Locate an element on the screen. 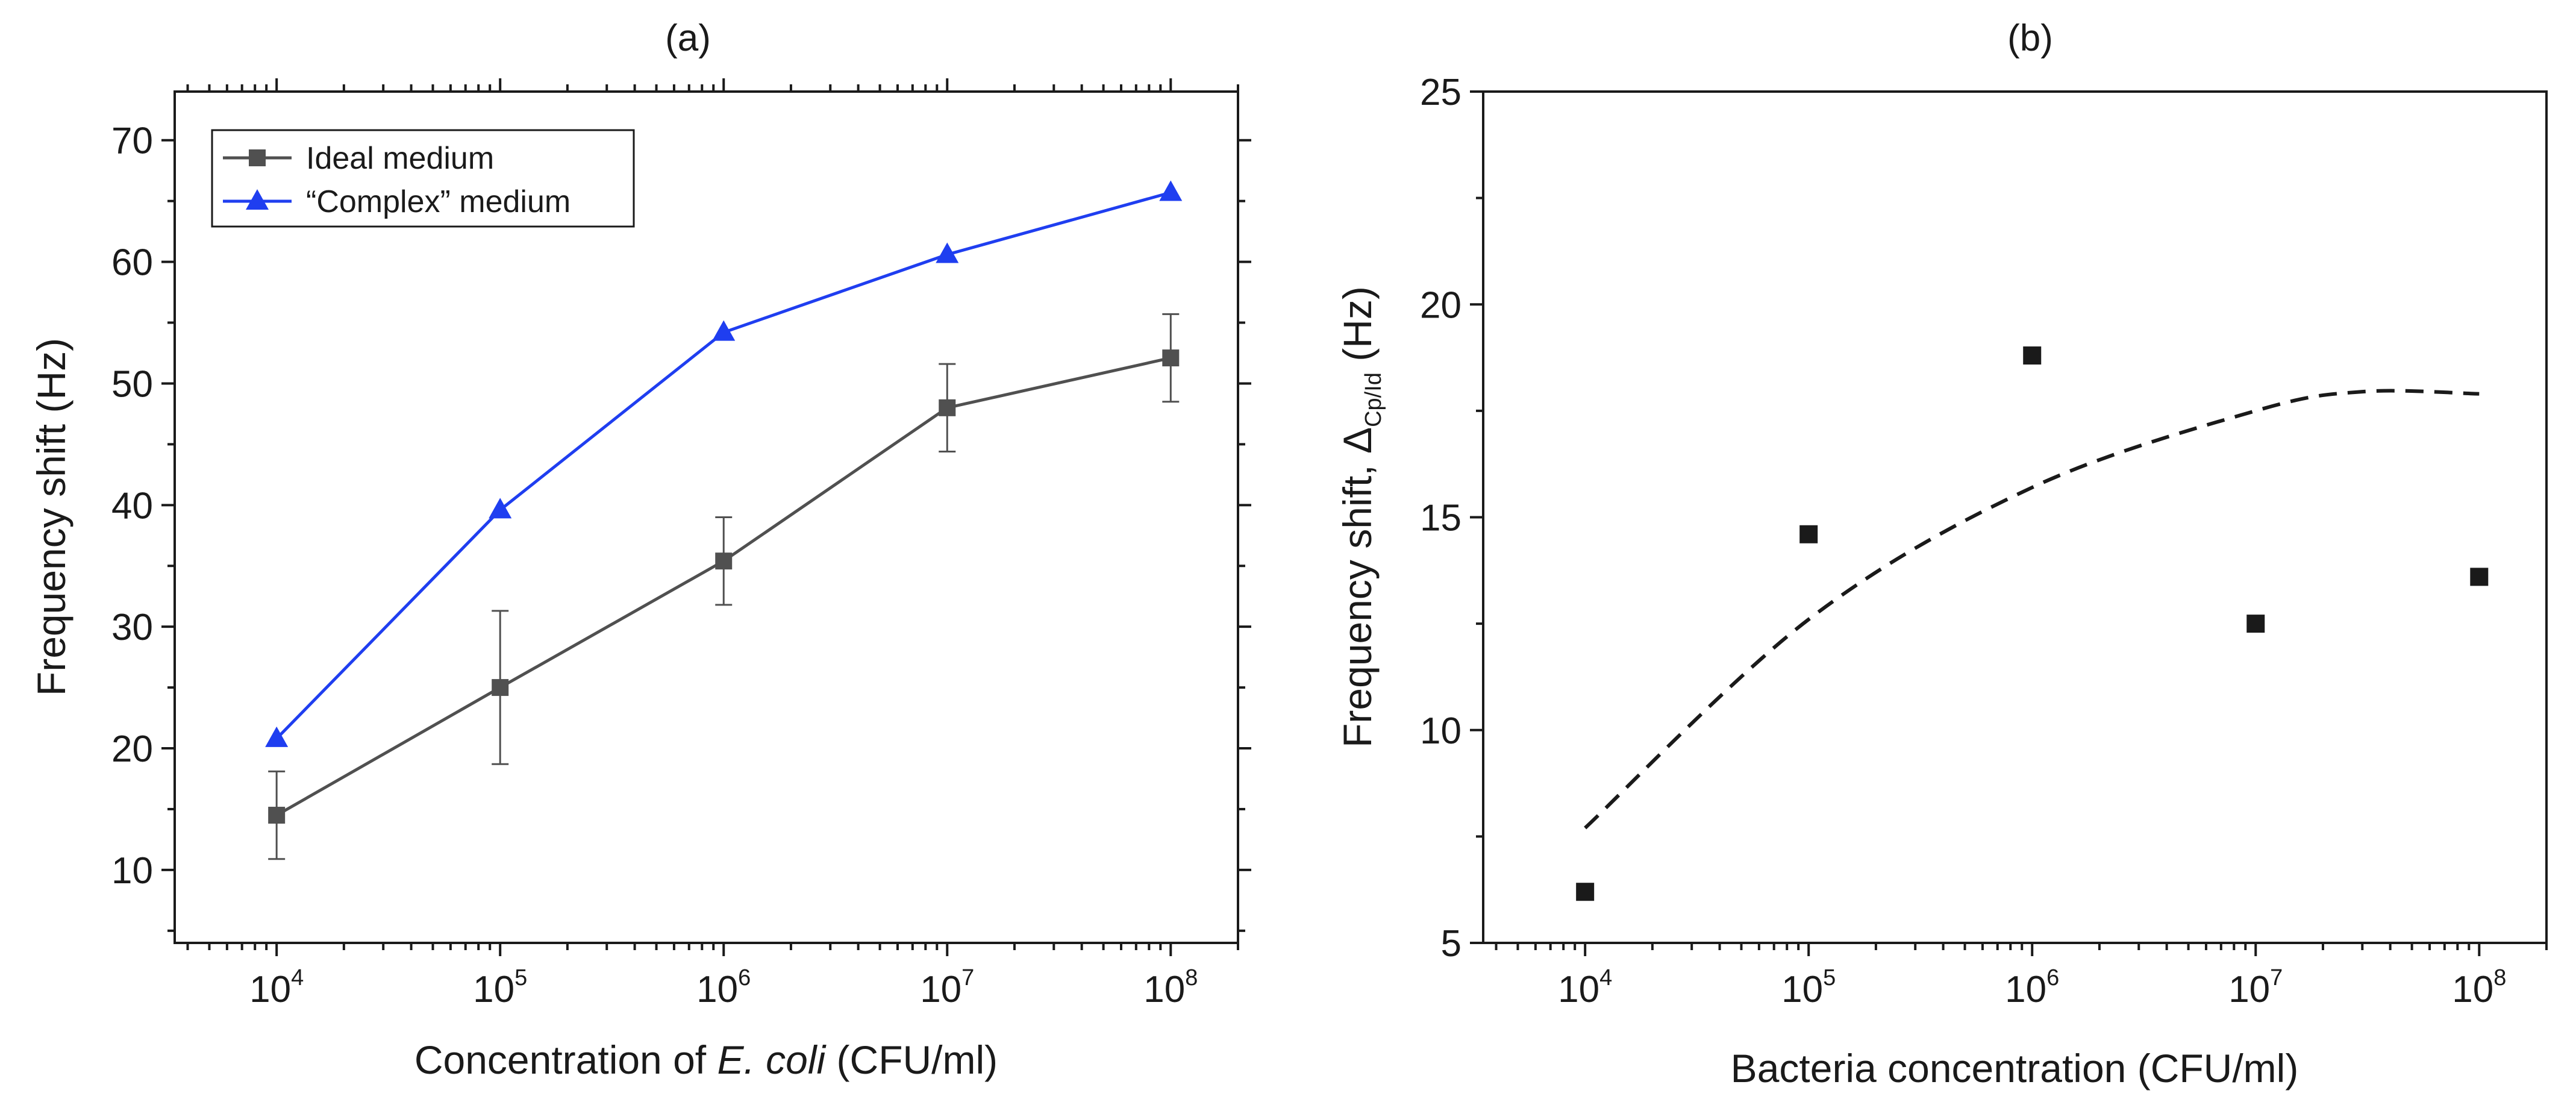  y-tick-label: 30 is located at coordinates (132, 627).